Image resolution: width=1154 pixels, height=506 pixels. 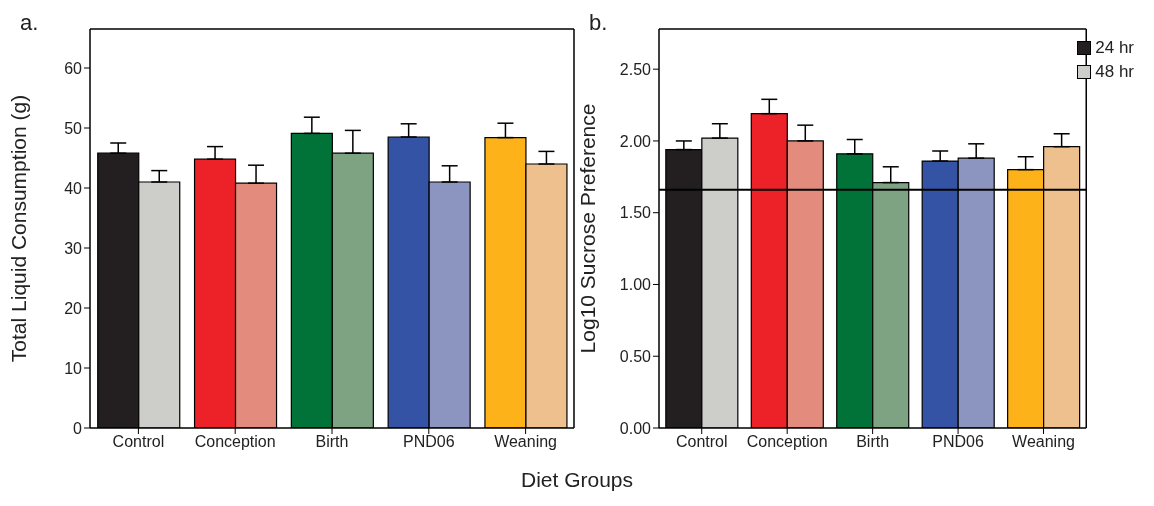 What do you see at coordinates (73, 368) in the screenshot?
I see `y-tick-label: 10` at bounding box center [73, 368].